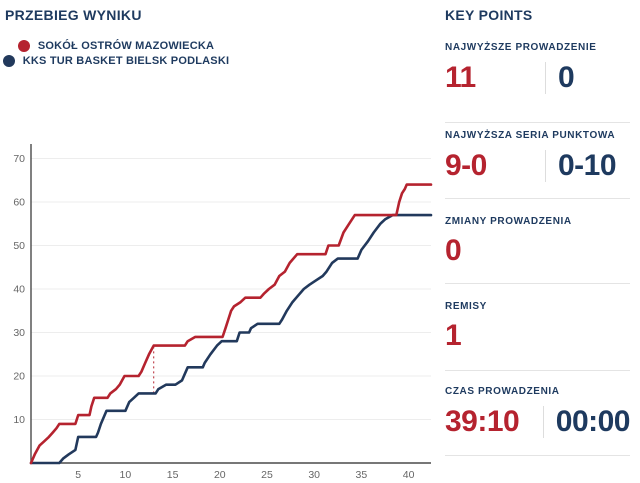 The height and width of the screenshot is (483, 640). I want to click on legend-item: KKS TUR BASKET BIELSK PODLASKI, so click(116, 61).